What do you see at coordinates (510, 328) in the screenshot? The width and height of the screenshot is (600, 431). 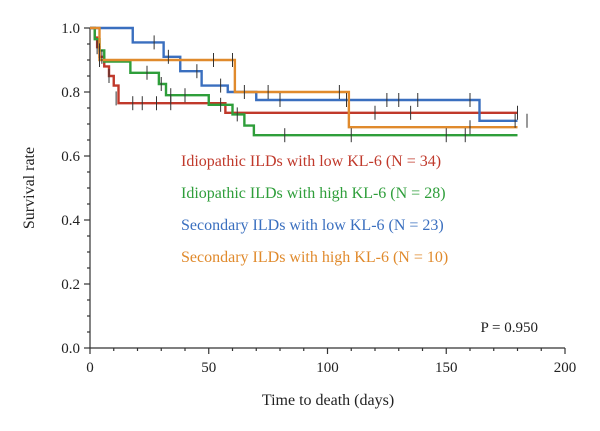 I see `p-value-annotation: P = 0.950` at bounding box center [510, 328].